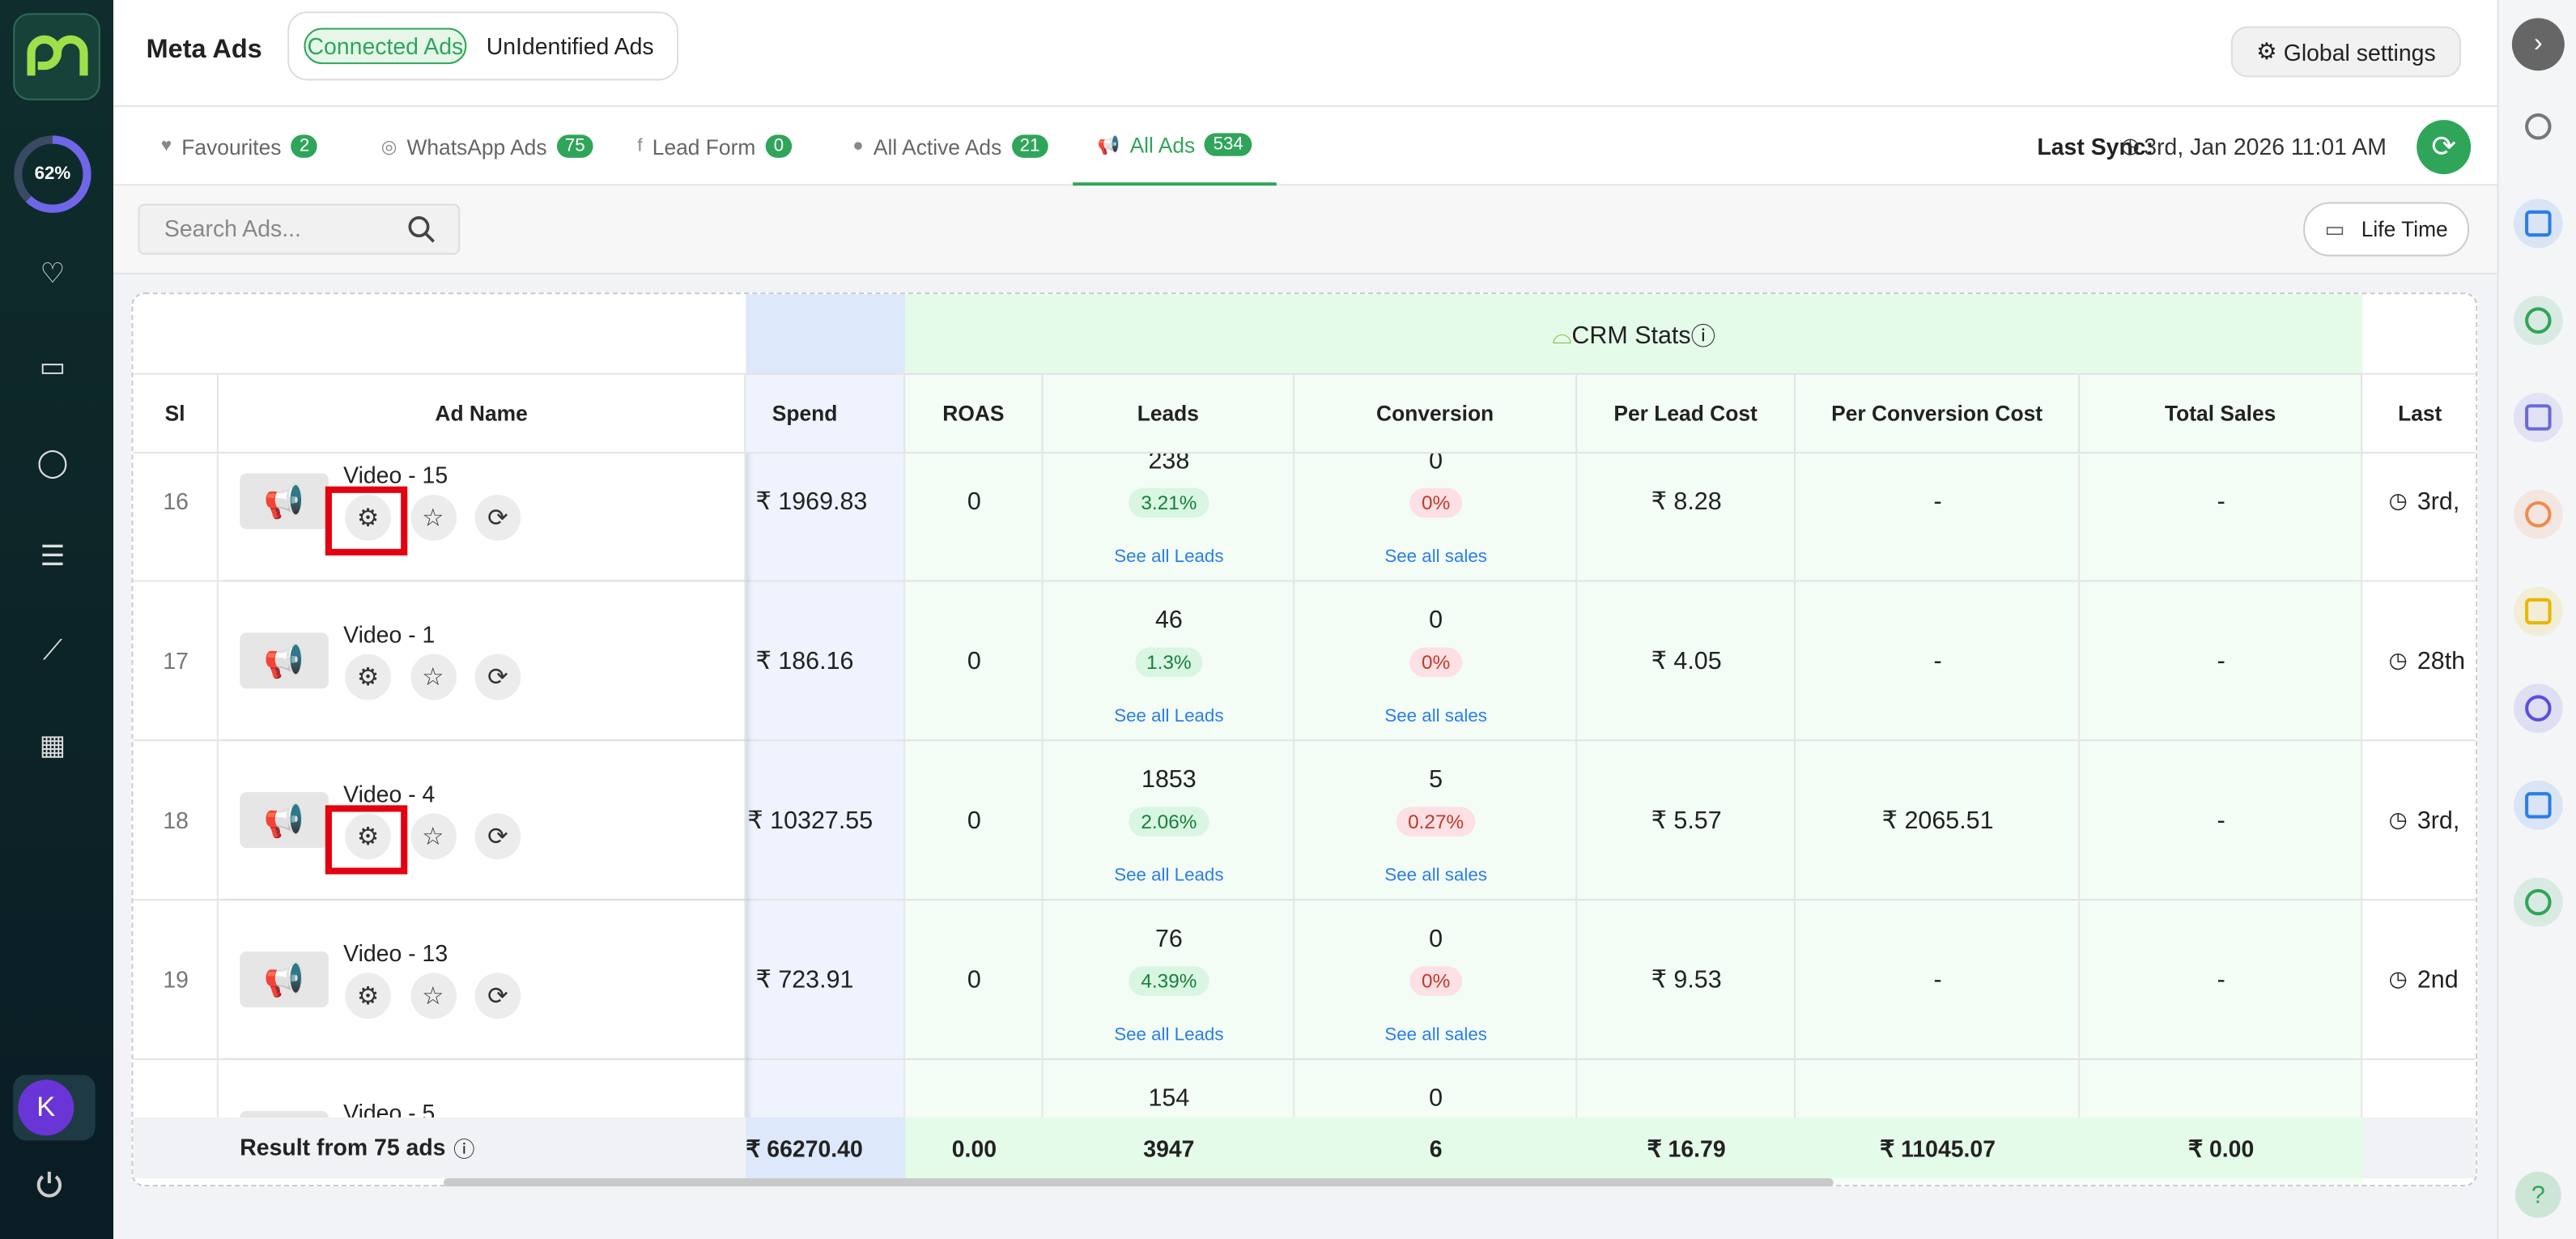  I want to click on column-header: Leads, so click(1169, 413).